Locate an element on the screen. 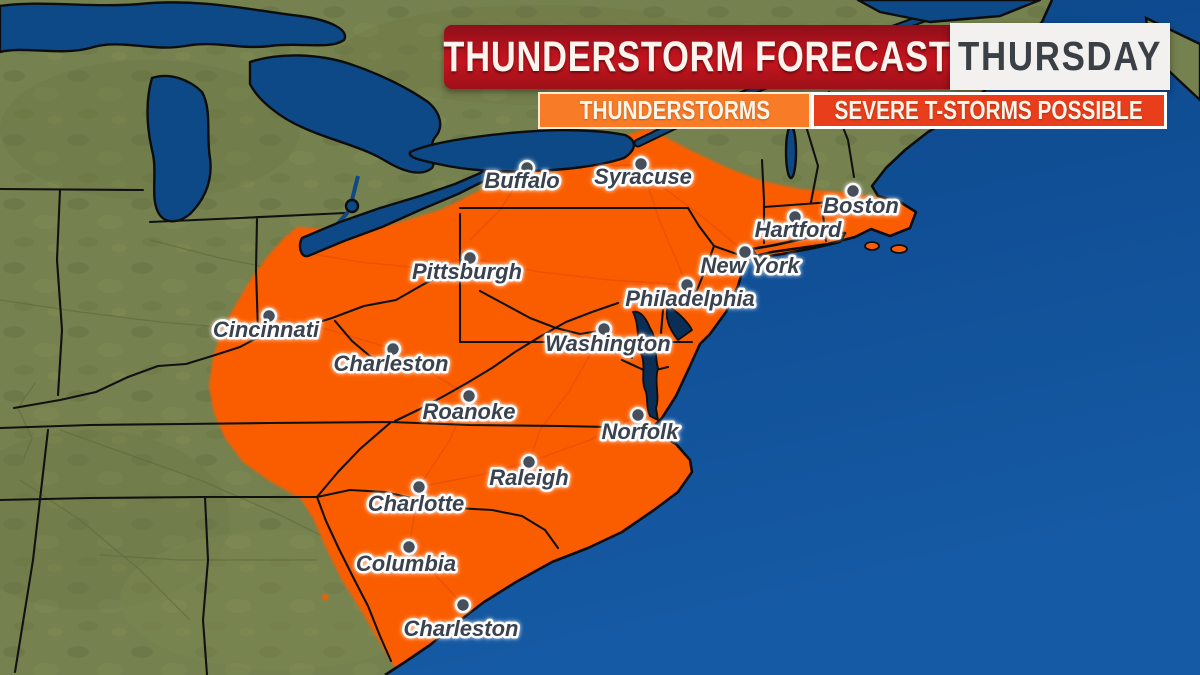 The width and height of the screenshot is (1200, 675). legend-severe: SEVERE T-STORMS POSSIBLE is located at coordinates (989, 110).